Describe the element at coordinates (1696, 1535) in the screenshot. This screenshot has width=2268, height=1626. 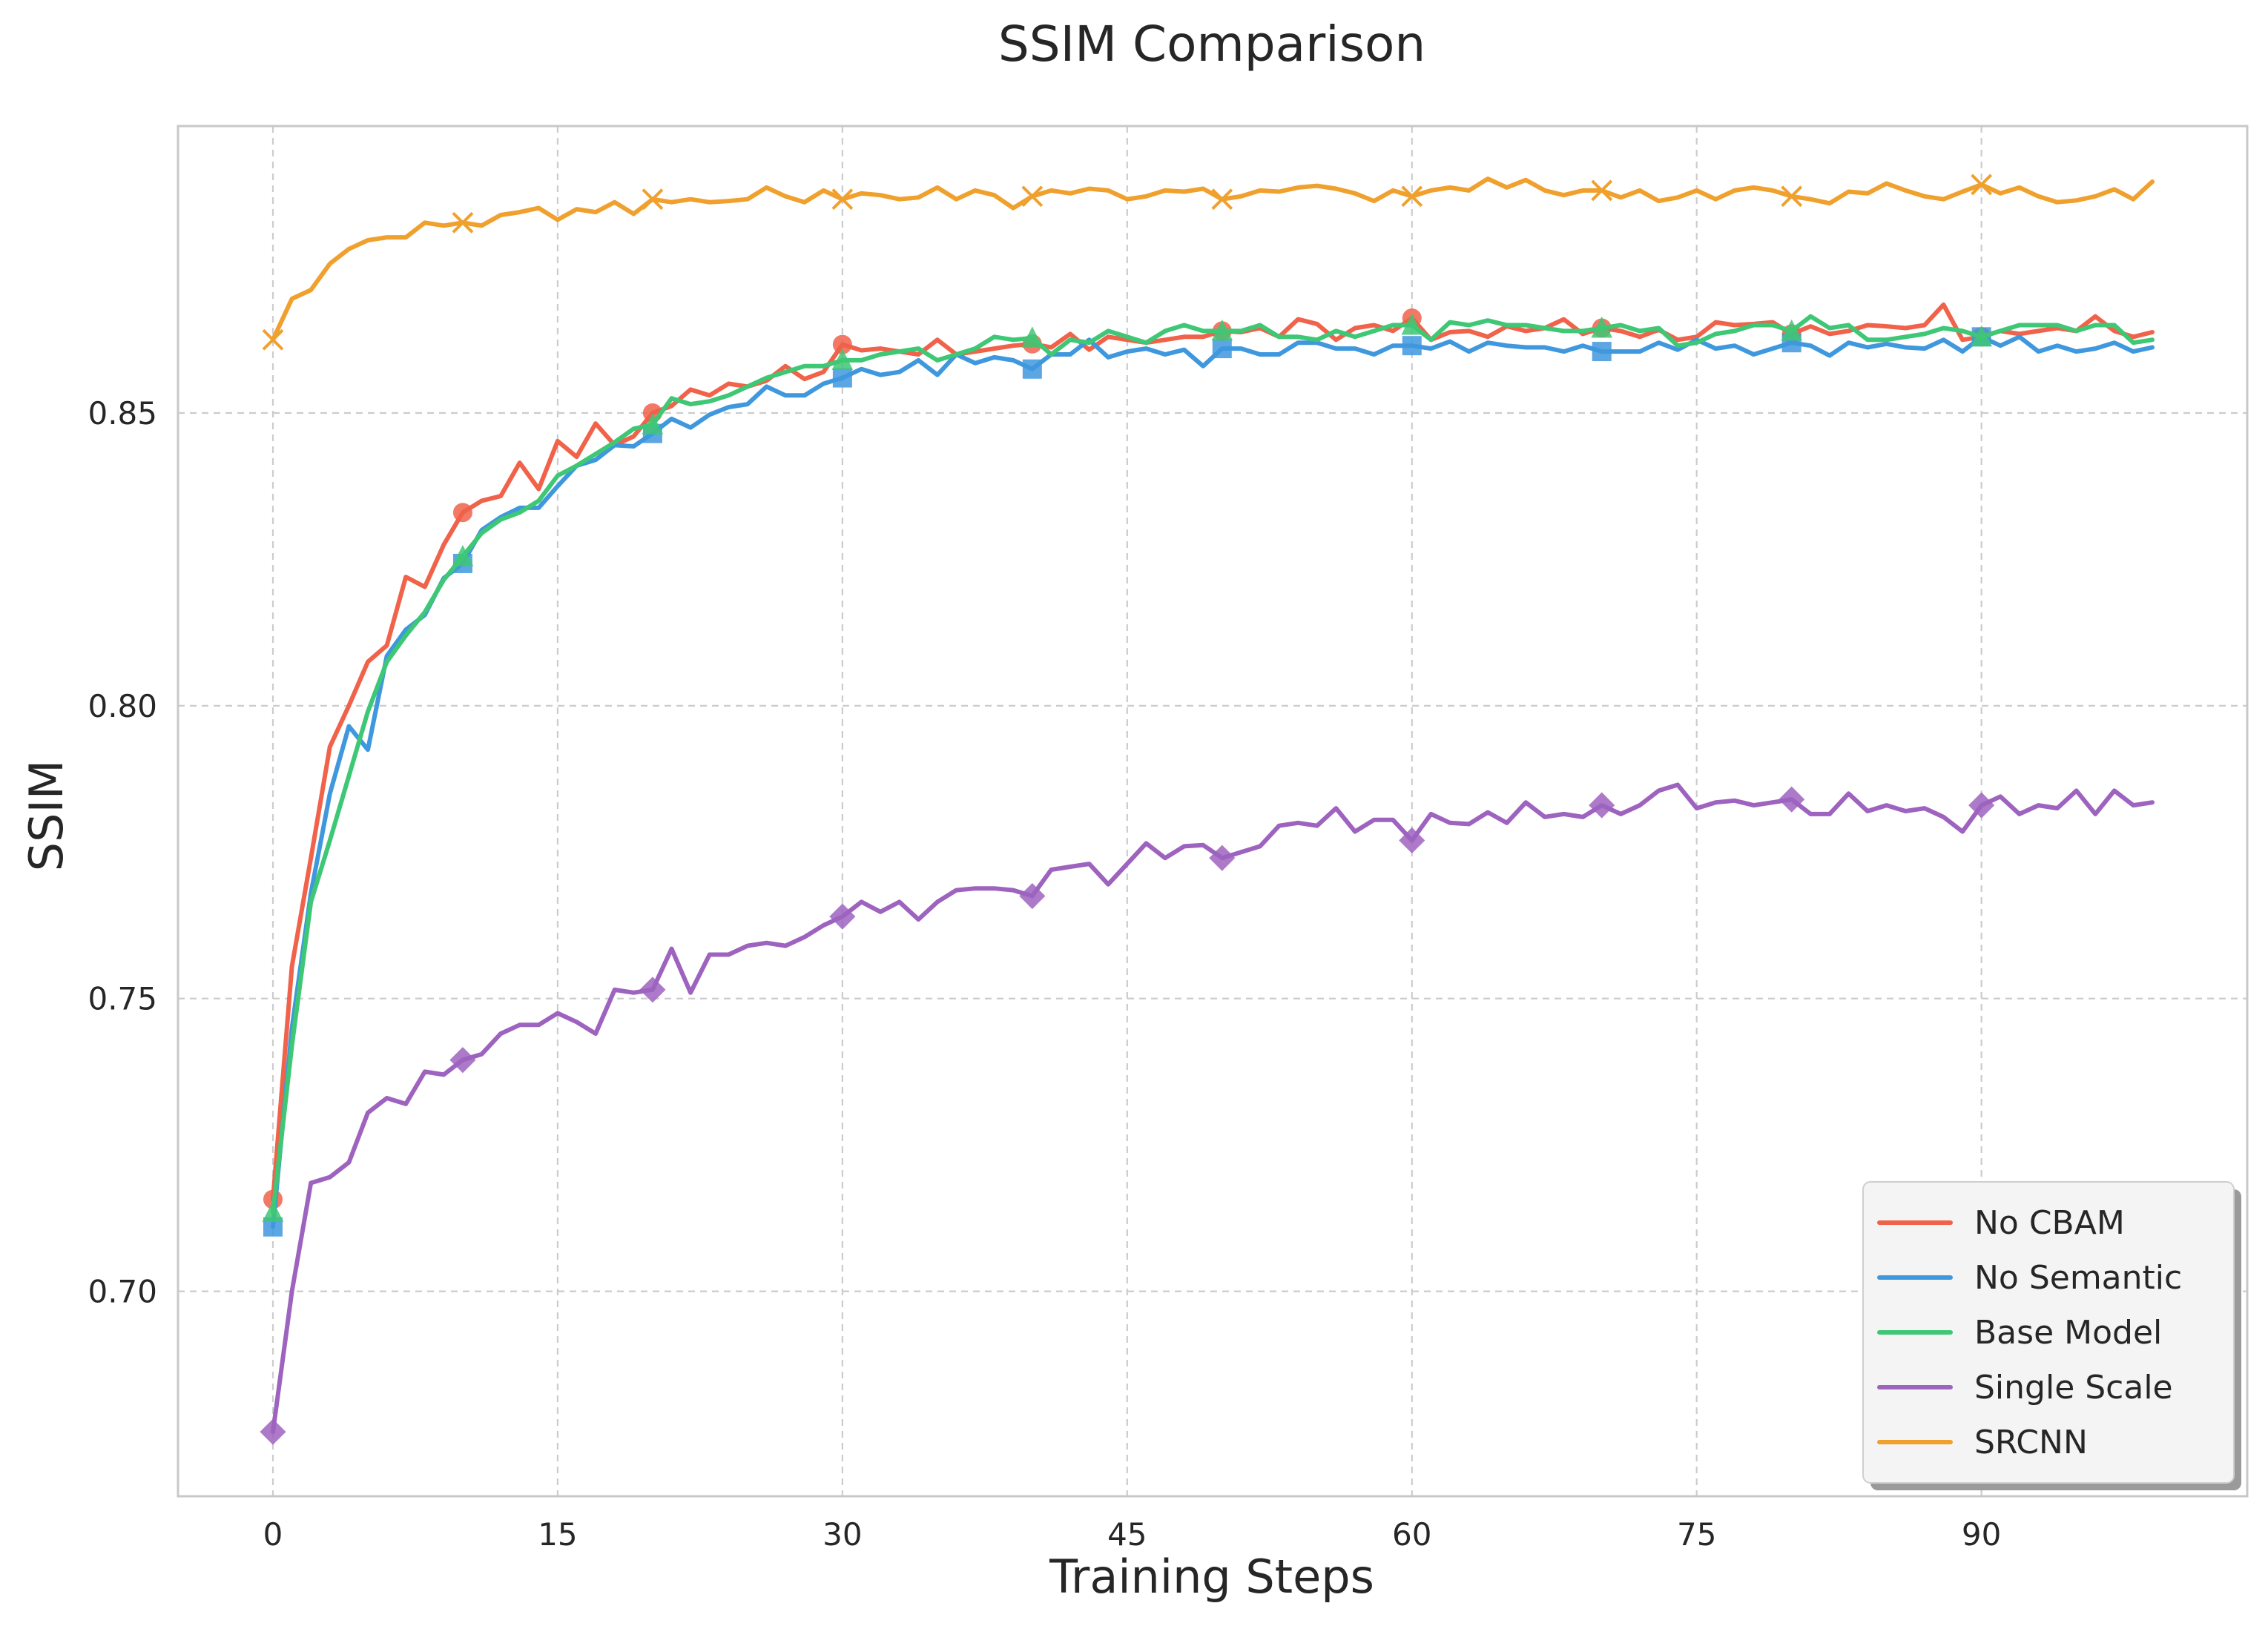
I see `x-tick-label: 75` at that location.